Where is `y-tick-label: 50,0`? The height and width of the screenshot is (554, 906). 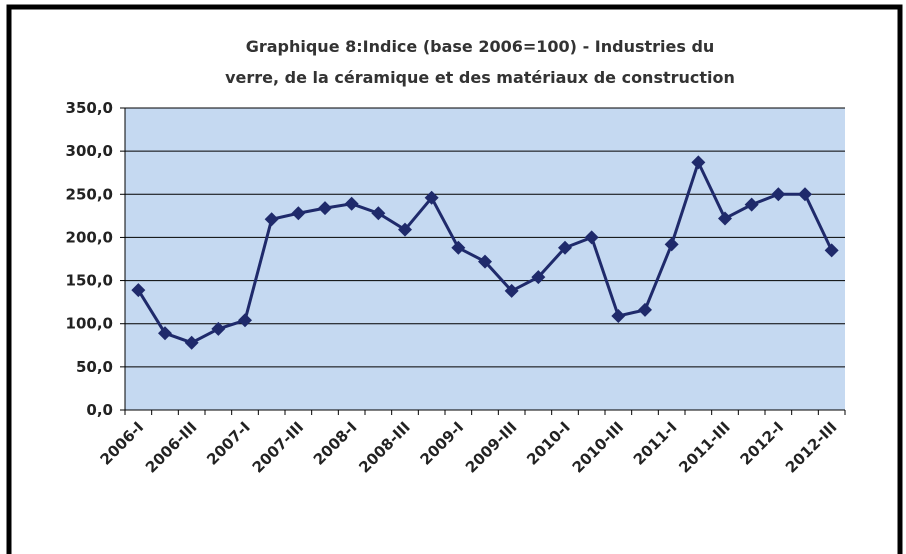
y-tick-label: 50,0 is located at coordinates (94, 367).